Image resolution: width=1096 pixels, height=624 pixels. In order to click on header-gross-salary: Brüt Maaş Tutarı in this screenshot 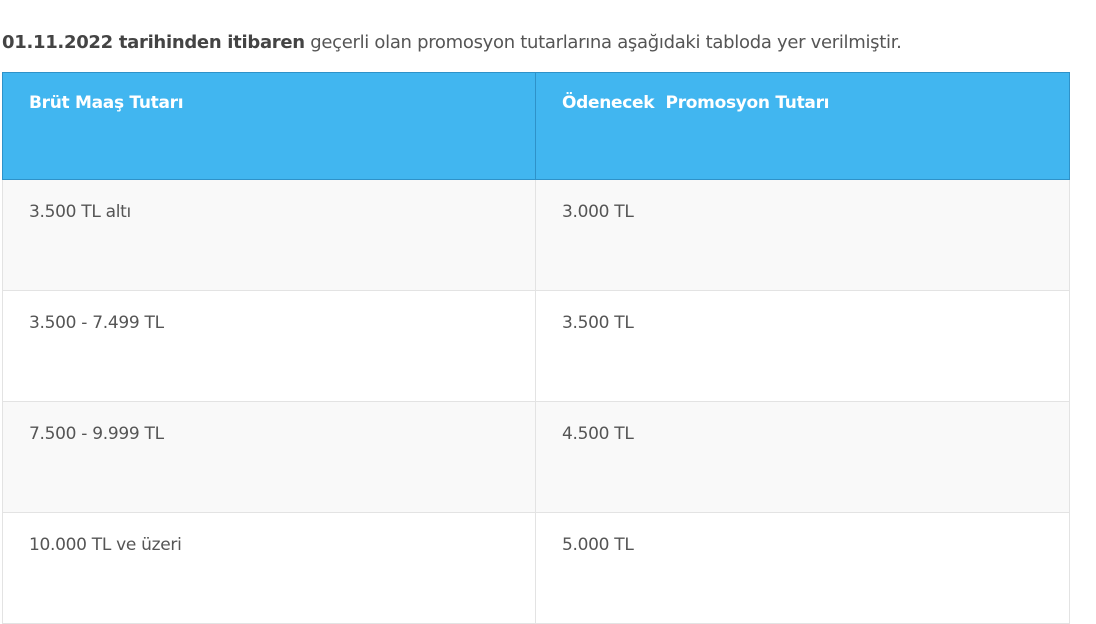, I will do `click(269, 126)`.